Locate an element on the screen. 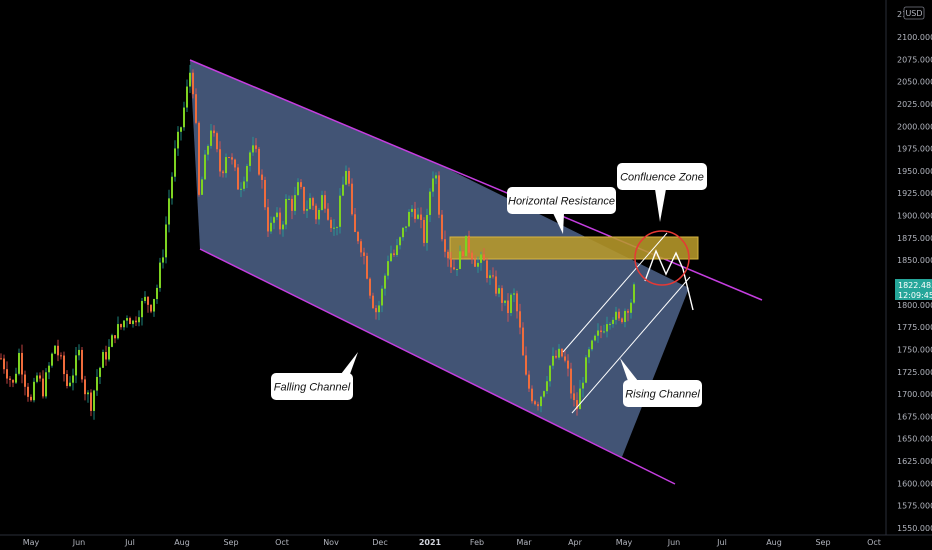  rising-channel-lower-line is located at coordinates (631, 345).